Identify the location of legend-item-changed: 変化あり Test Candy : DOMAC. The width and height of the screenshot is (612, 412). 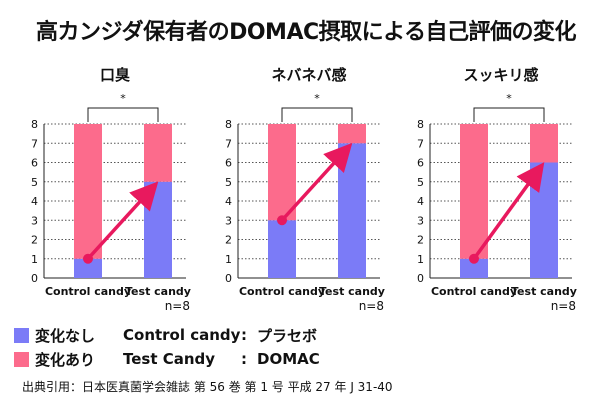
(167, 359).